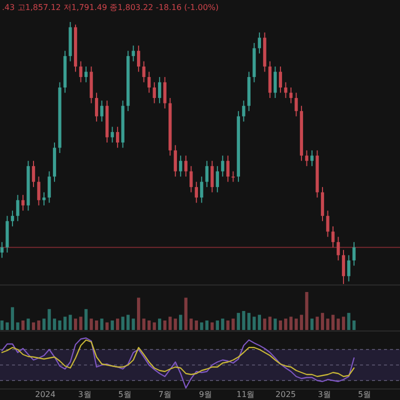 This screenshot has height=400, width=400. I want to click on x-tick-label: 2024, so click(45, 394).